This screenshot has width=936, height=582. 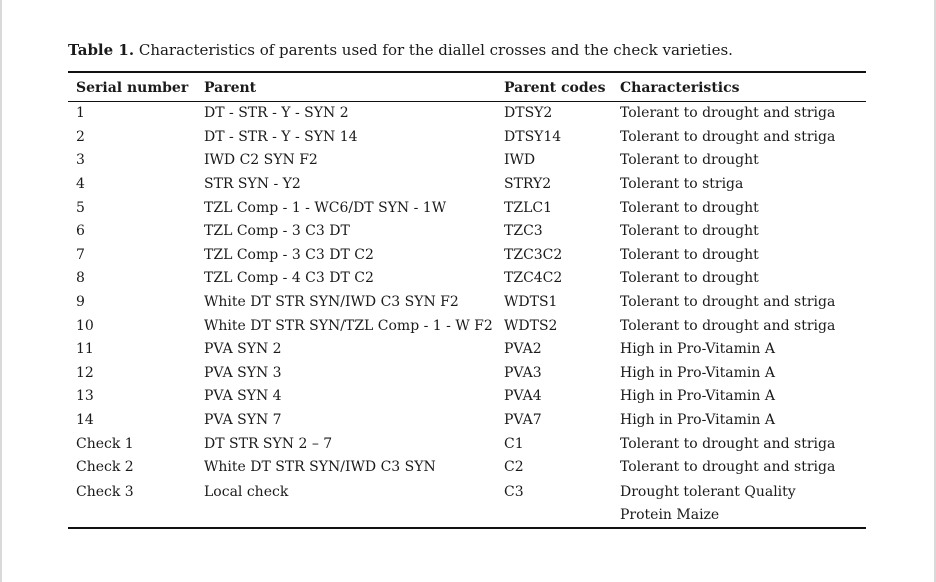 What do you see at coordinates (467, 421) in the screenshot?
I see `table-row: 14 PVA SYN 7 PVA7 High in Pro-Vitamin A` at bounding box center [467, 421].